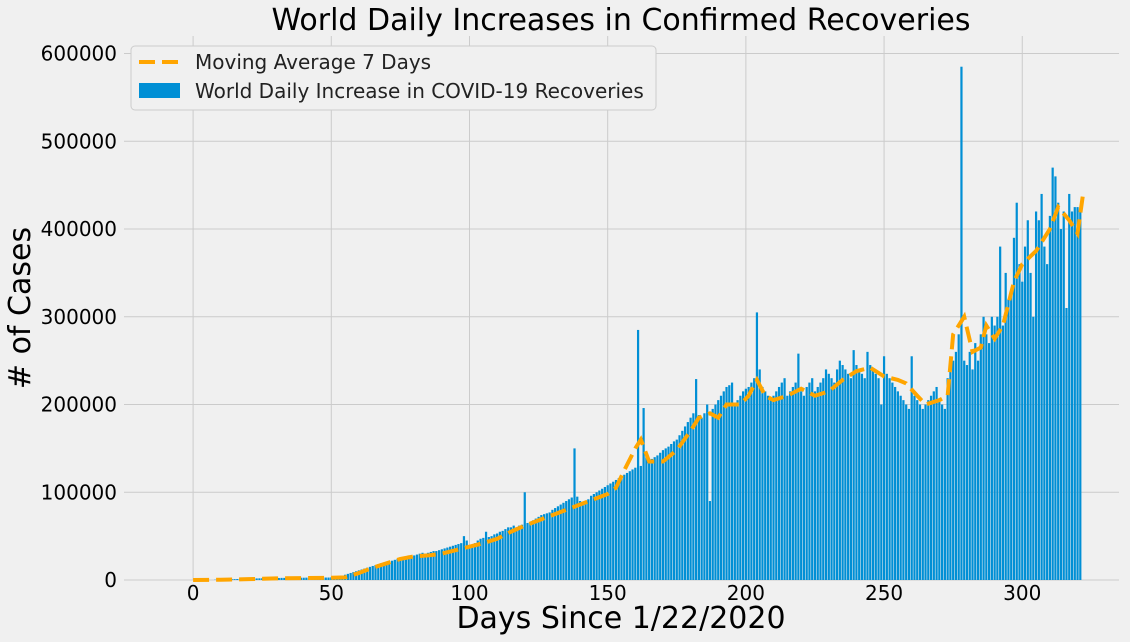  I want to click on y-tick-label: 200000, so click(79, 405).